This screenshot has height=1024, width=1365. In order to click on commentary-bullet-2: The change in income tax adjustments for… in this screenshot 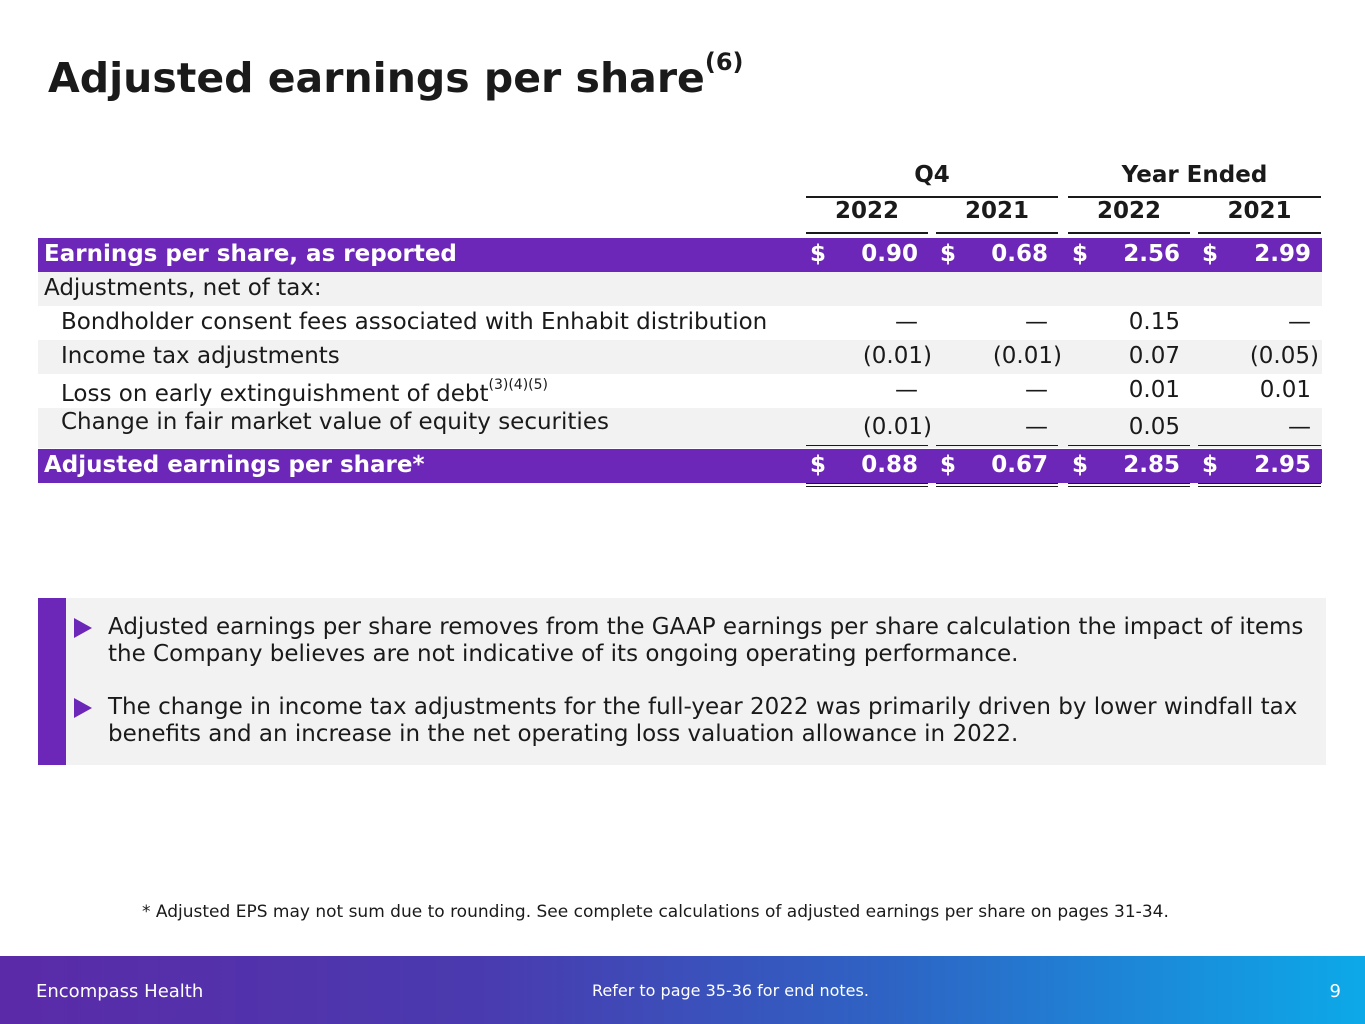, I will do `click(691, 721)`.